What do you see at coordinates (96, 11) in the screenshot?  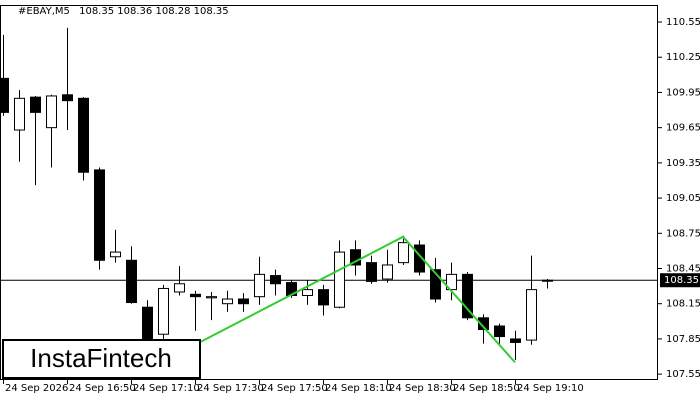 I see `ohlc-open: 108.35` at bounding box center [96, 11].